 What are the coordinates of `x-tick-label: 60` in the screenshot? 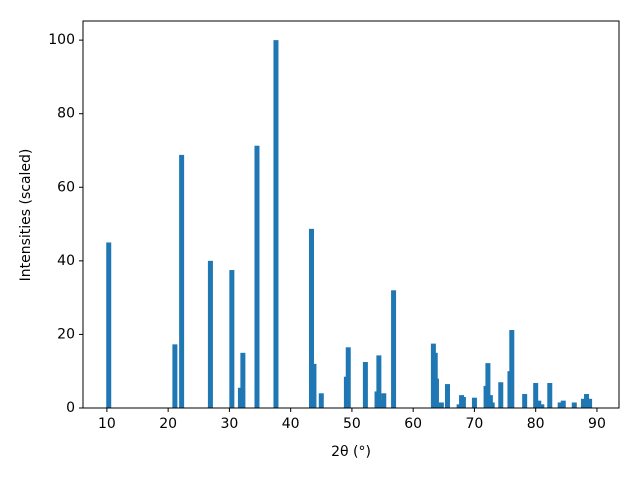 It's located at (413, 424).